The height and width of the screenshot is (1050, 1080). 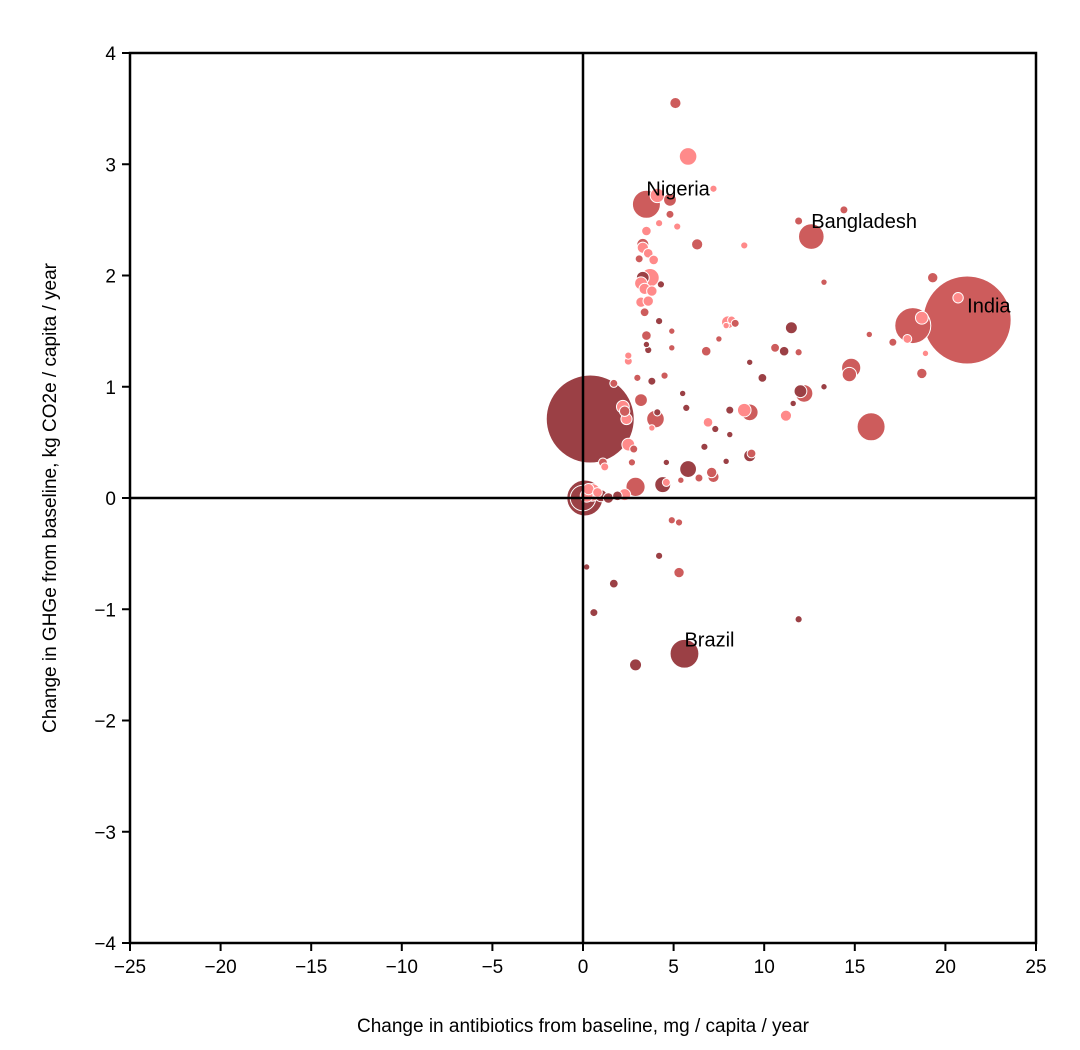 What do you see at coordinates (110, 165) in the screenshot?
I see `y-tick-label: 3` at bounding box center [110, 165].